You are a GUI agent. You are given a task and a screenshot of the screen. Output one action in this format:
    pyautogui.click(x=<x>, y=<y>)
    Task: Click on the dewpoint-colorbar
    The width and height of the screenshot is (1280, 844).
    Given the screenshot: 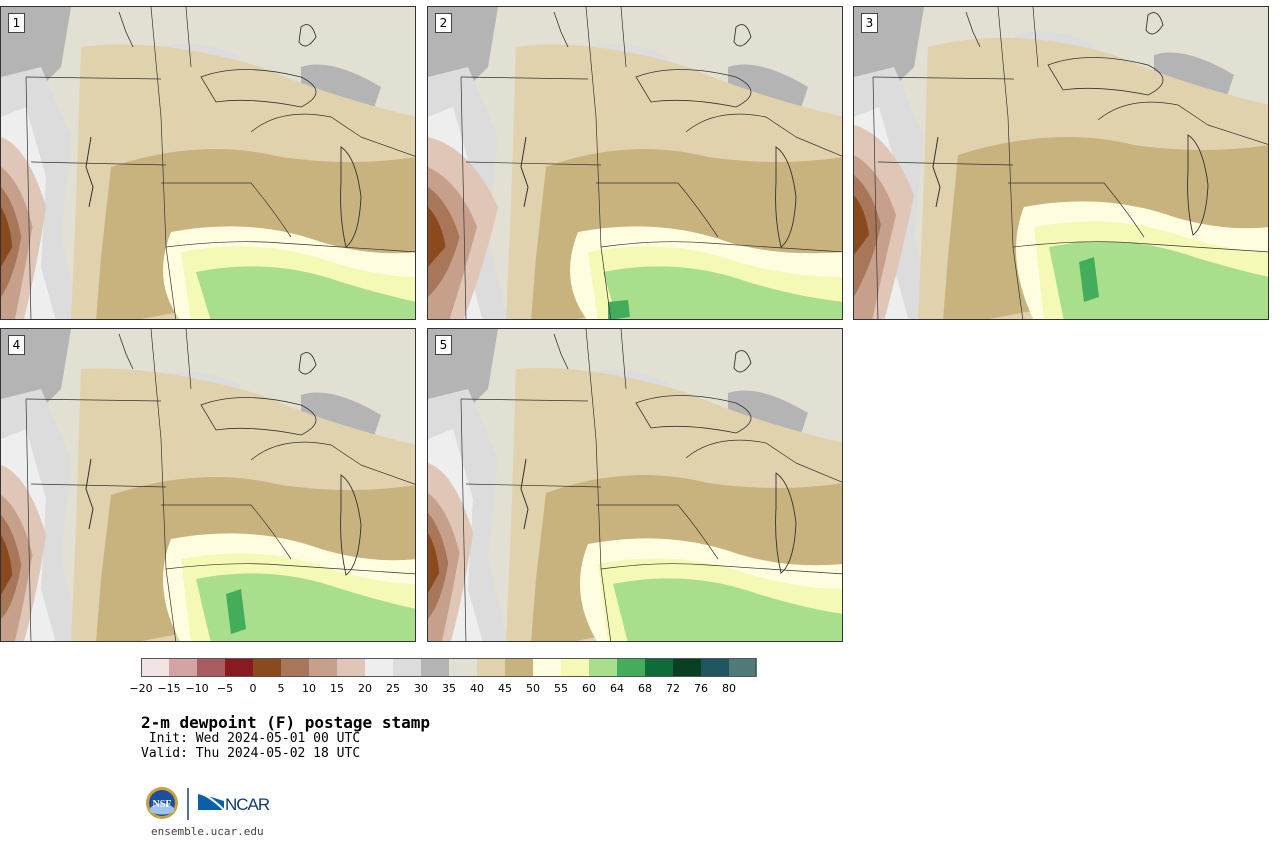 What is the action you would take?
    pyautogui.click(x=449, y=667)
    